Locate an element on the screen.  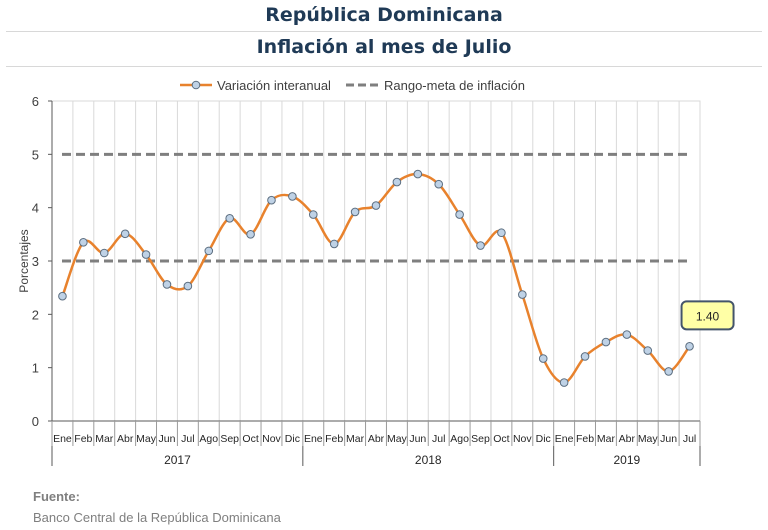
data-label: 1.40 is located at coordinates (708, 316).